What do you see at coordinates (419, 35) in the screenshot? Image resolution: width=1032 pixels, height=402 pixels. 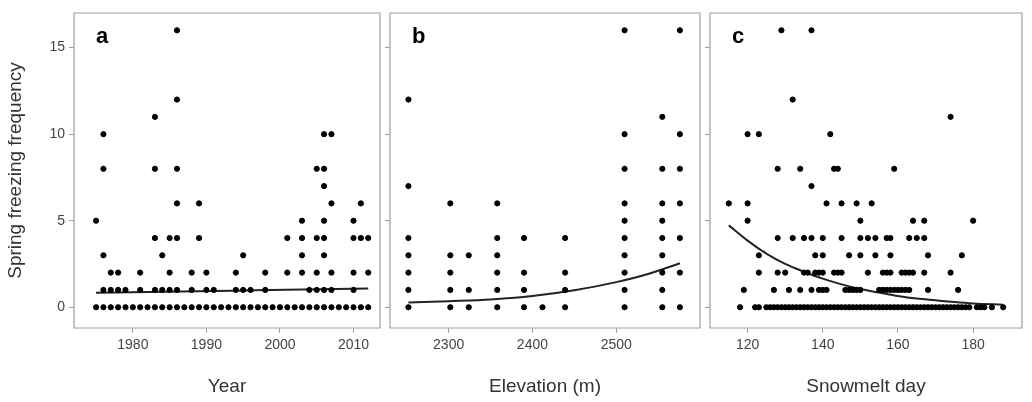 I see `text: b` at bounding box center [419, 35].